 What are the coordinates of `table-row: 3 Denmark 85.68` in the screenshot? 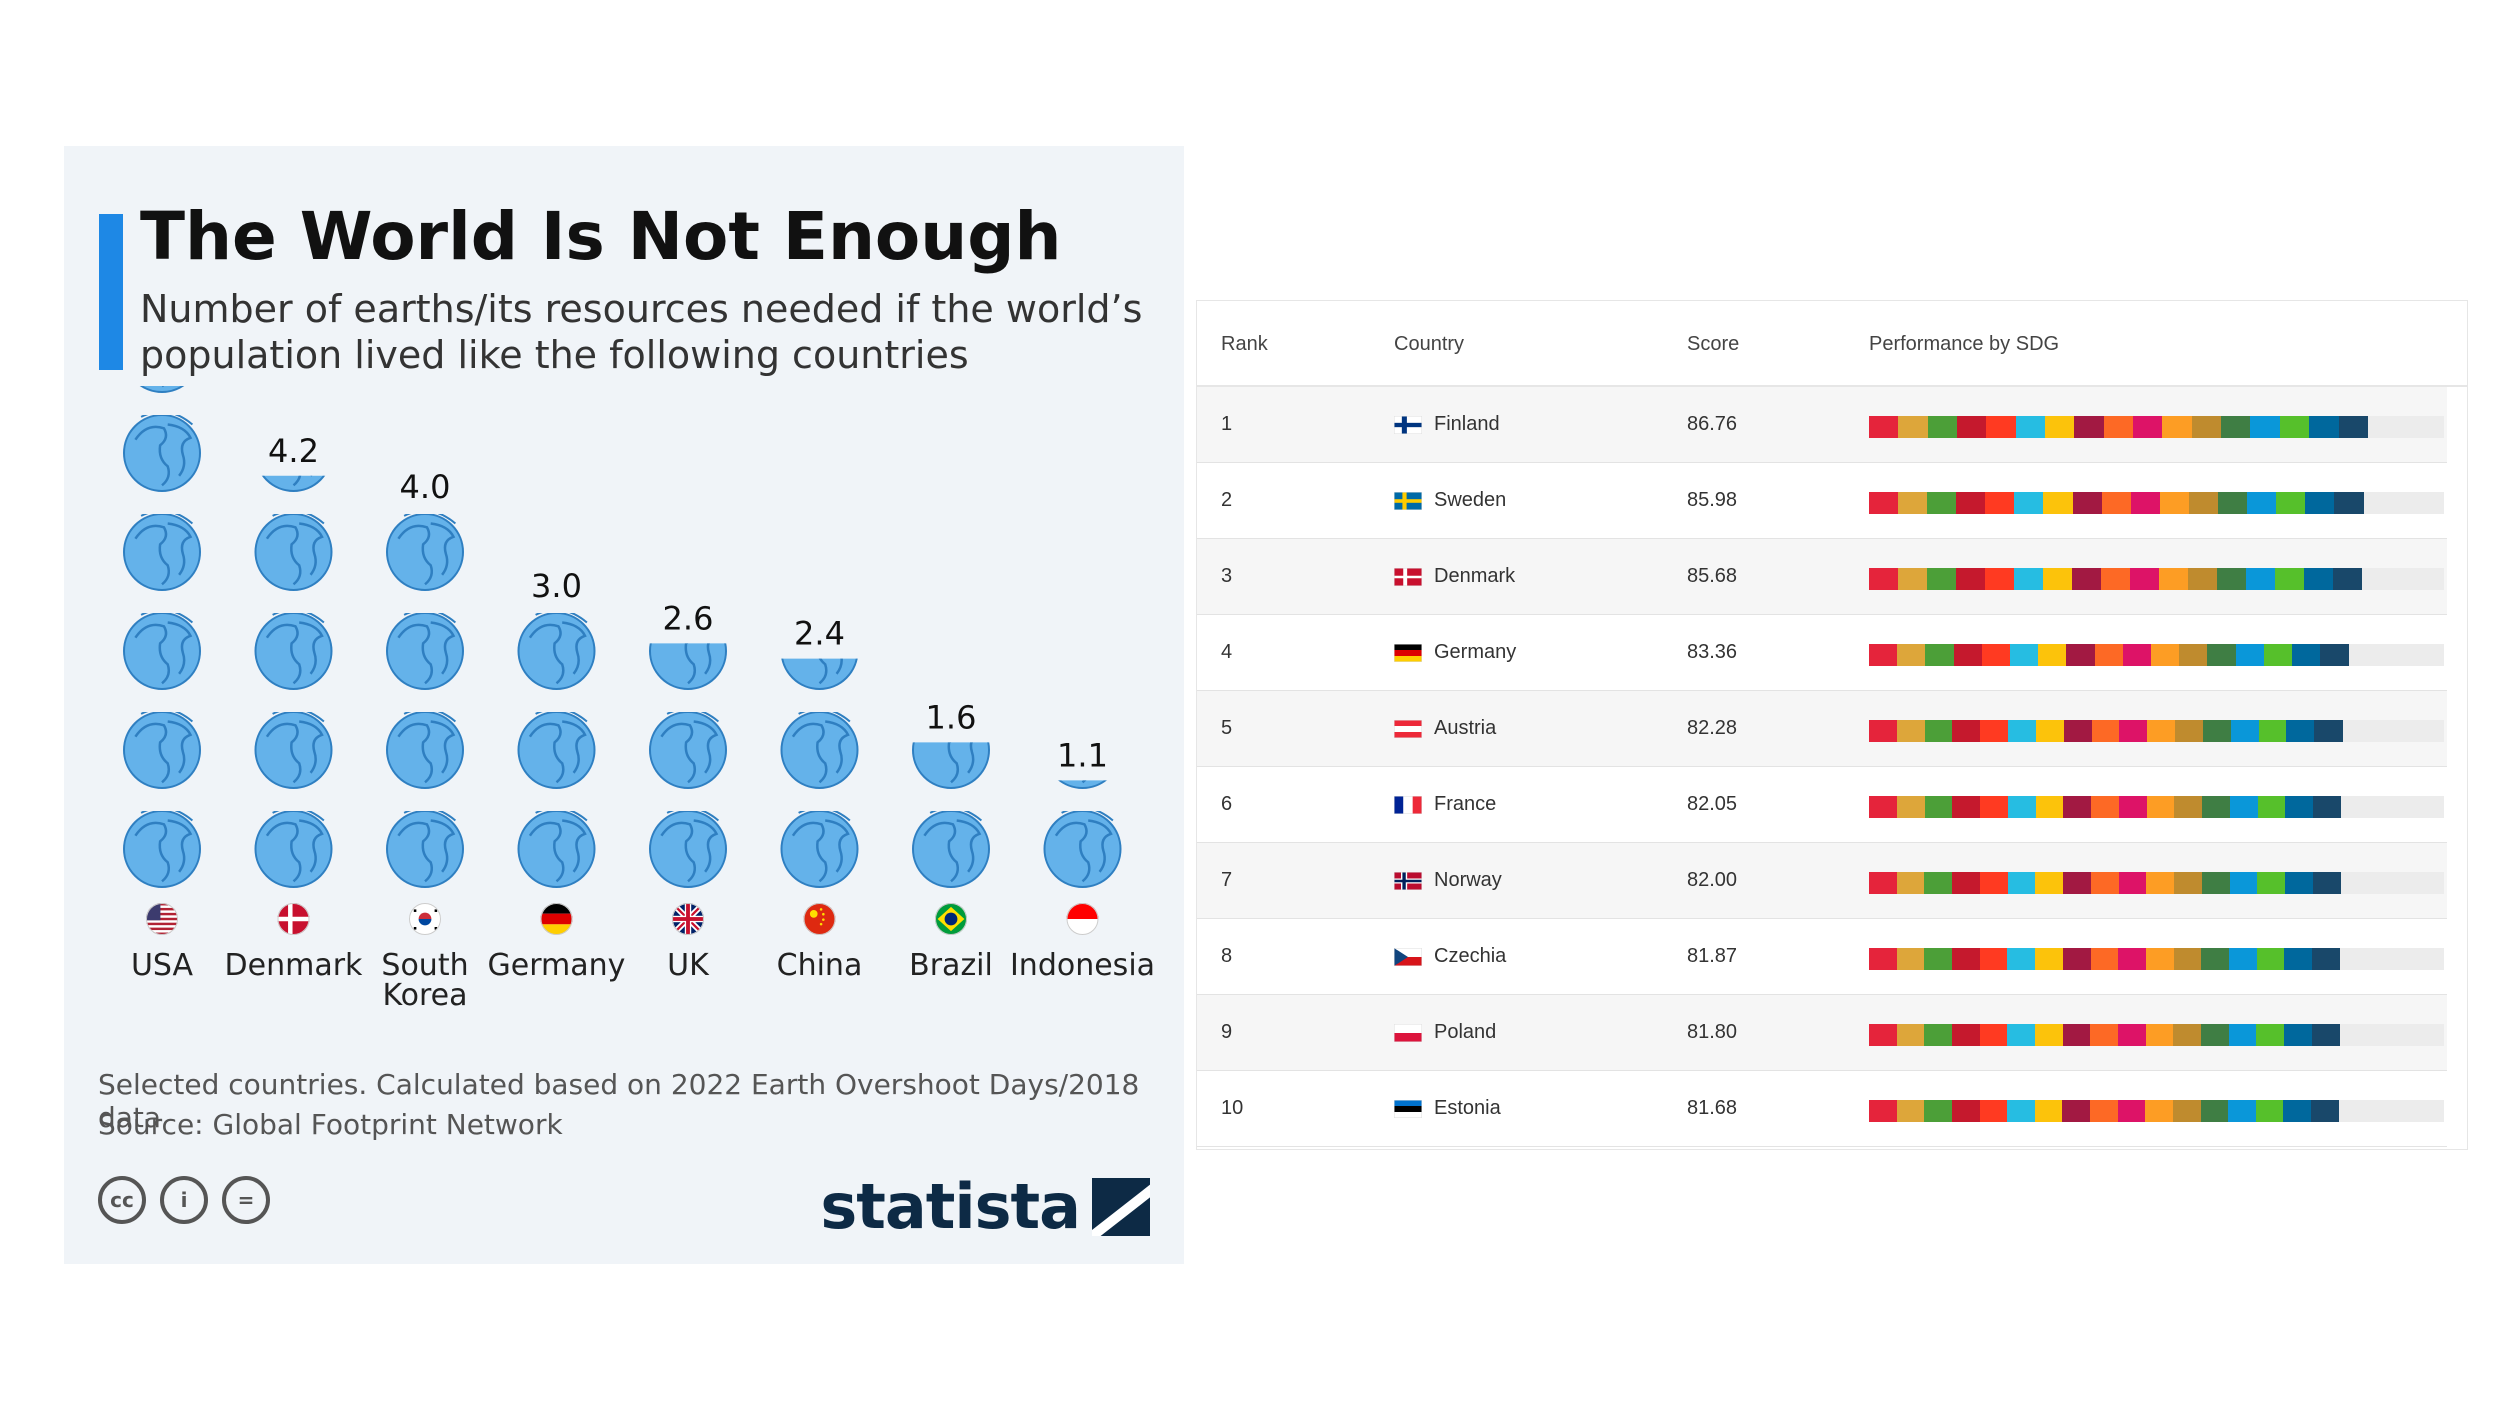 It's located at (1822, 577).